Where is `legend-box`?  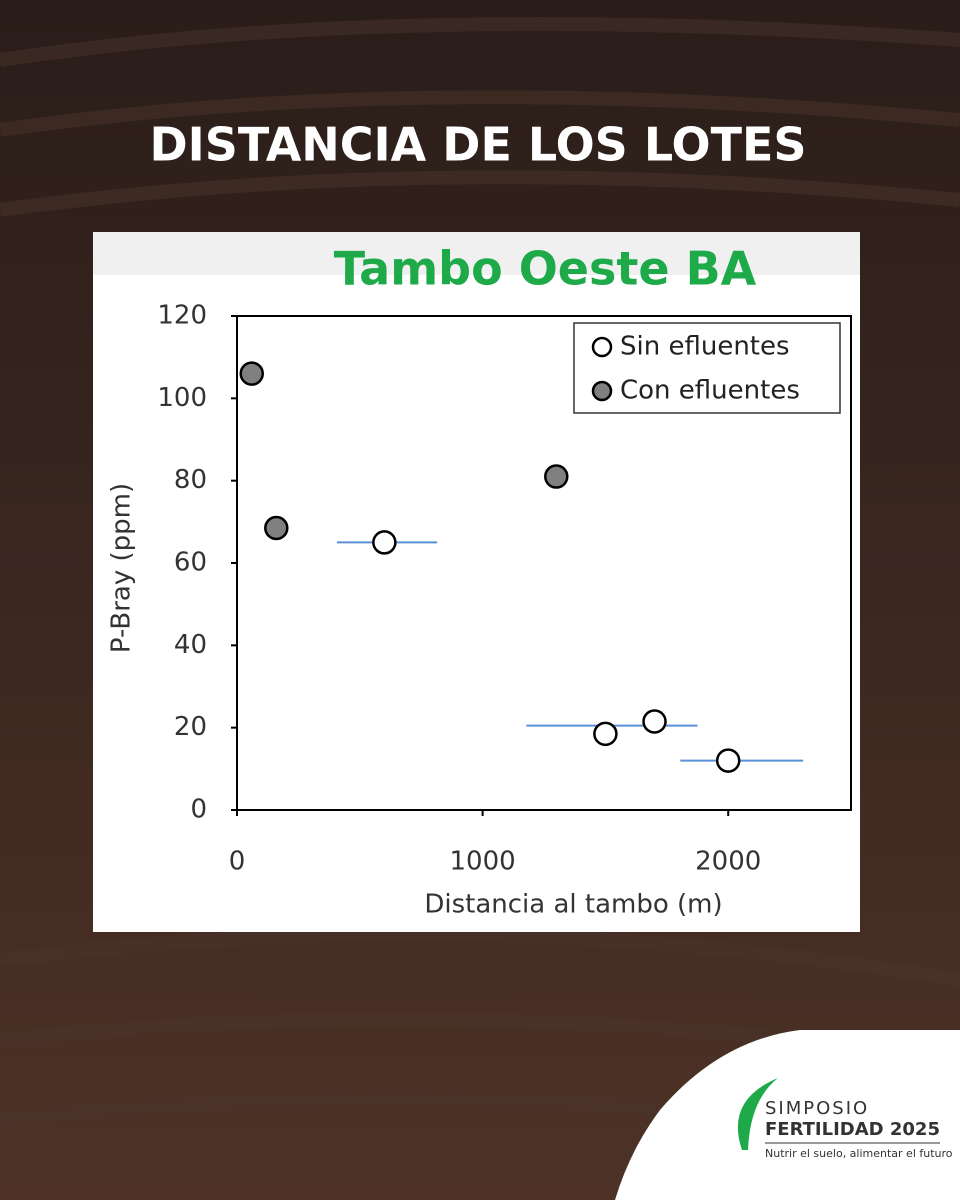
legend-box is located at coordinates (707, 368).